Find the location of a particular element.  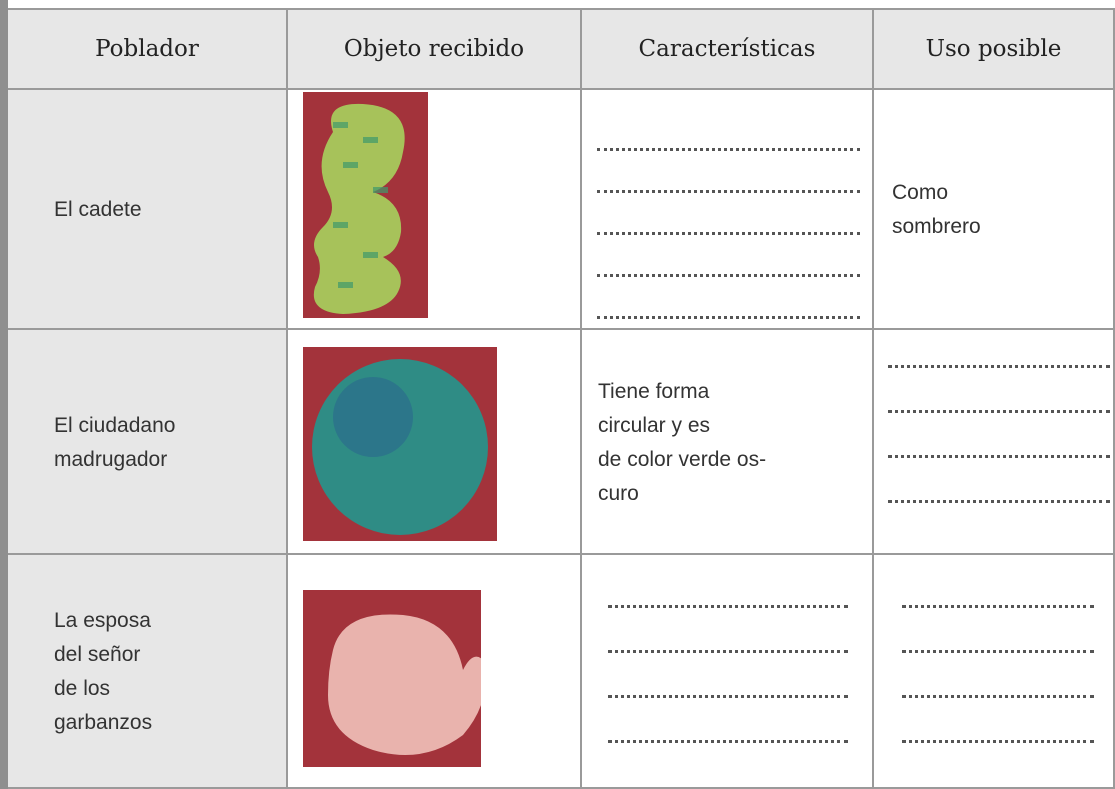

caracteristicas-line: de color verde os- is located at coordinates (682, 459).